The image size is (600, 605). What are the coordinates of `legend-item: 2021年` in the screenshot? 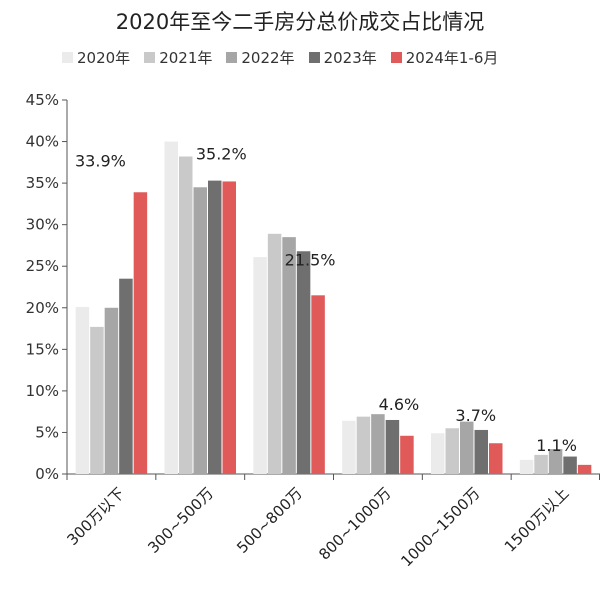 It's located at (178, 57).